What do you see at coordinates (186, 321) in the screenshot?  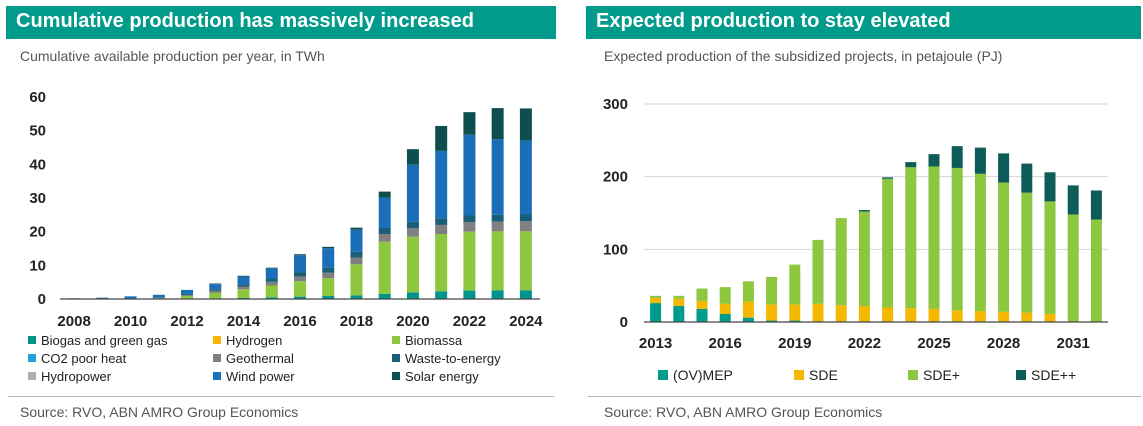 I see `left-x-tick-label: 2012` at bounding box center [186, 321].